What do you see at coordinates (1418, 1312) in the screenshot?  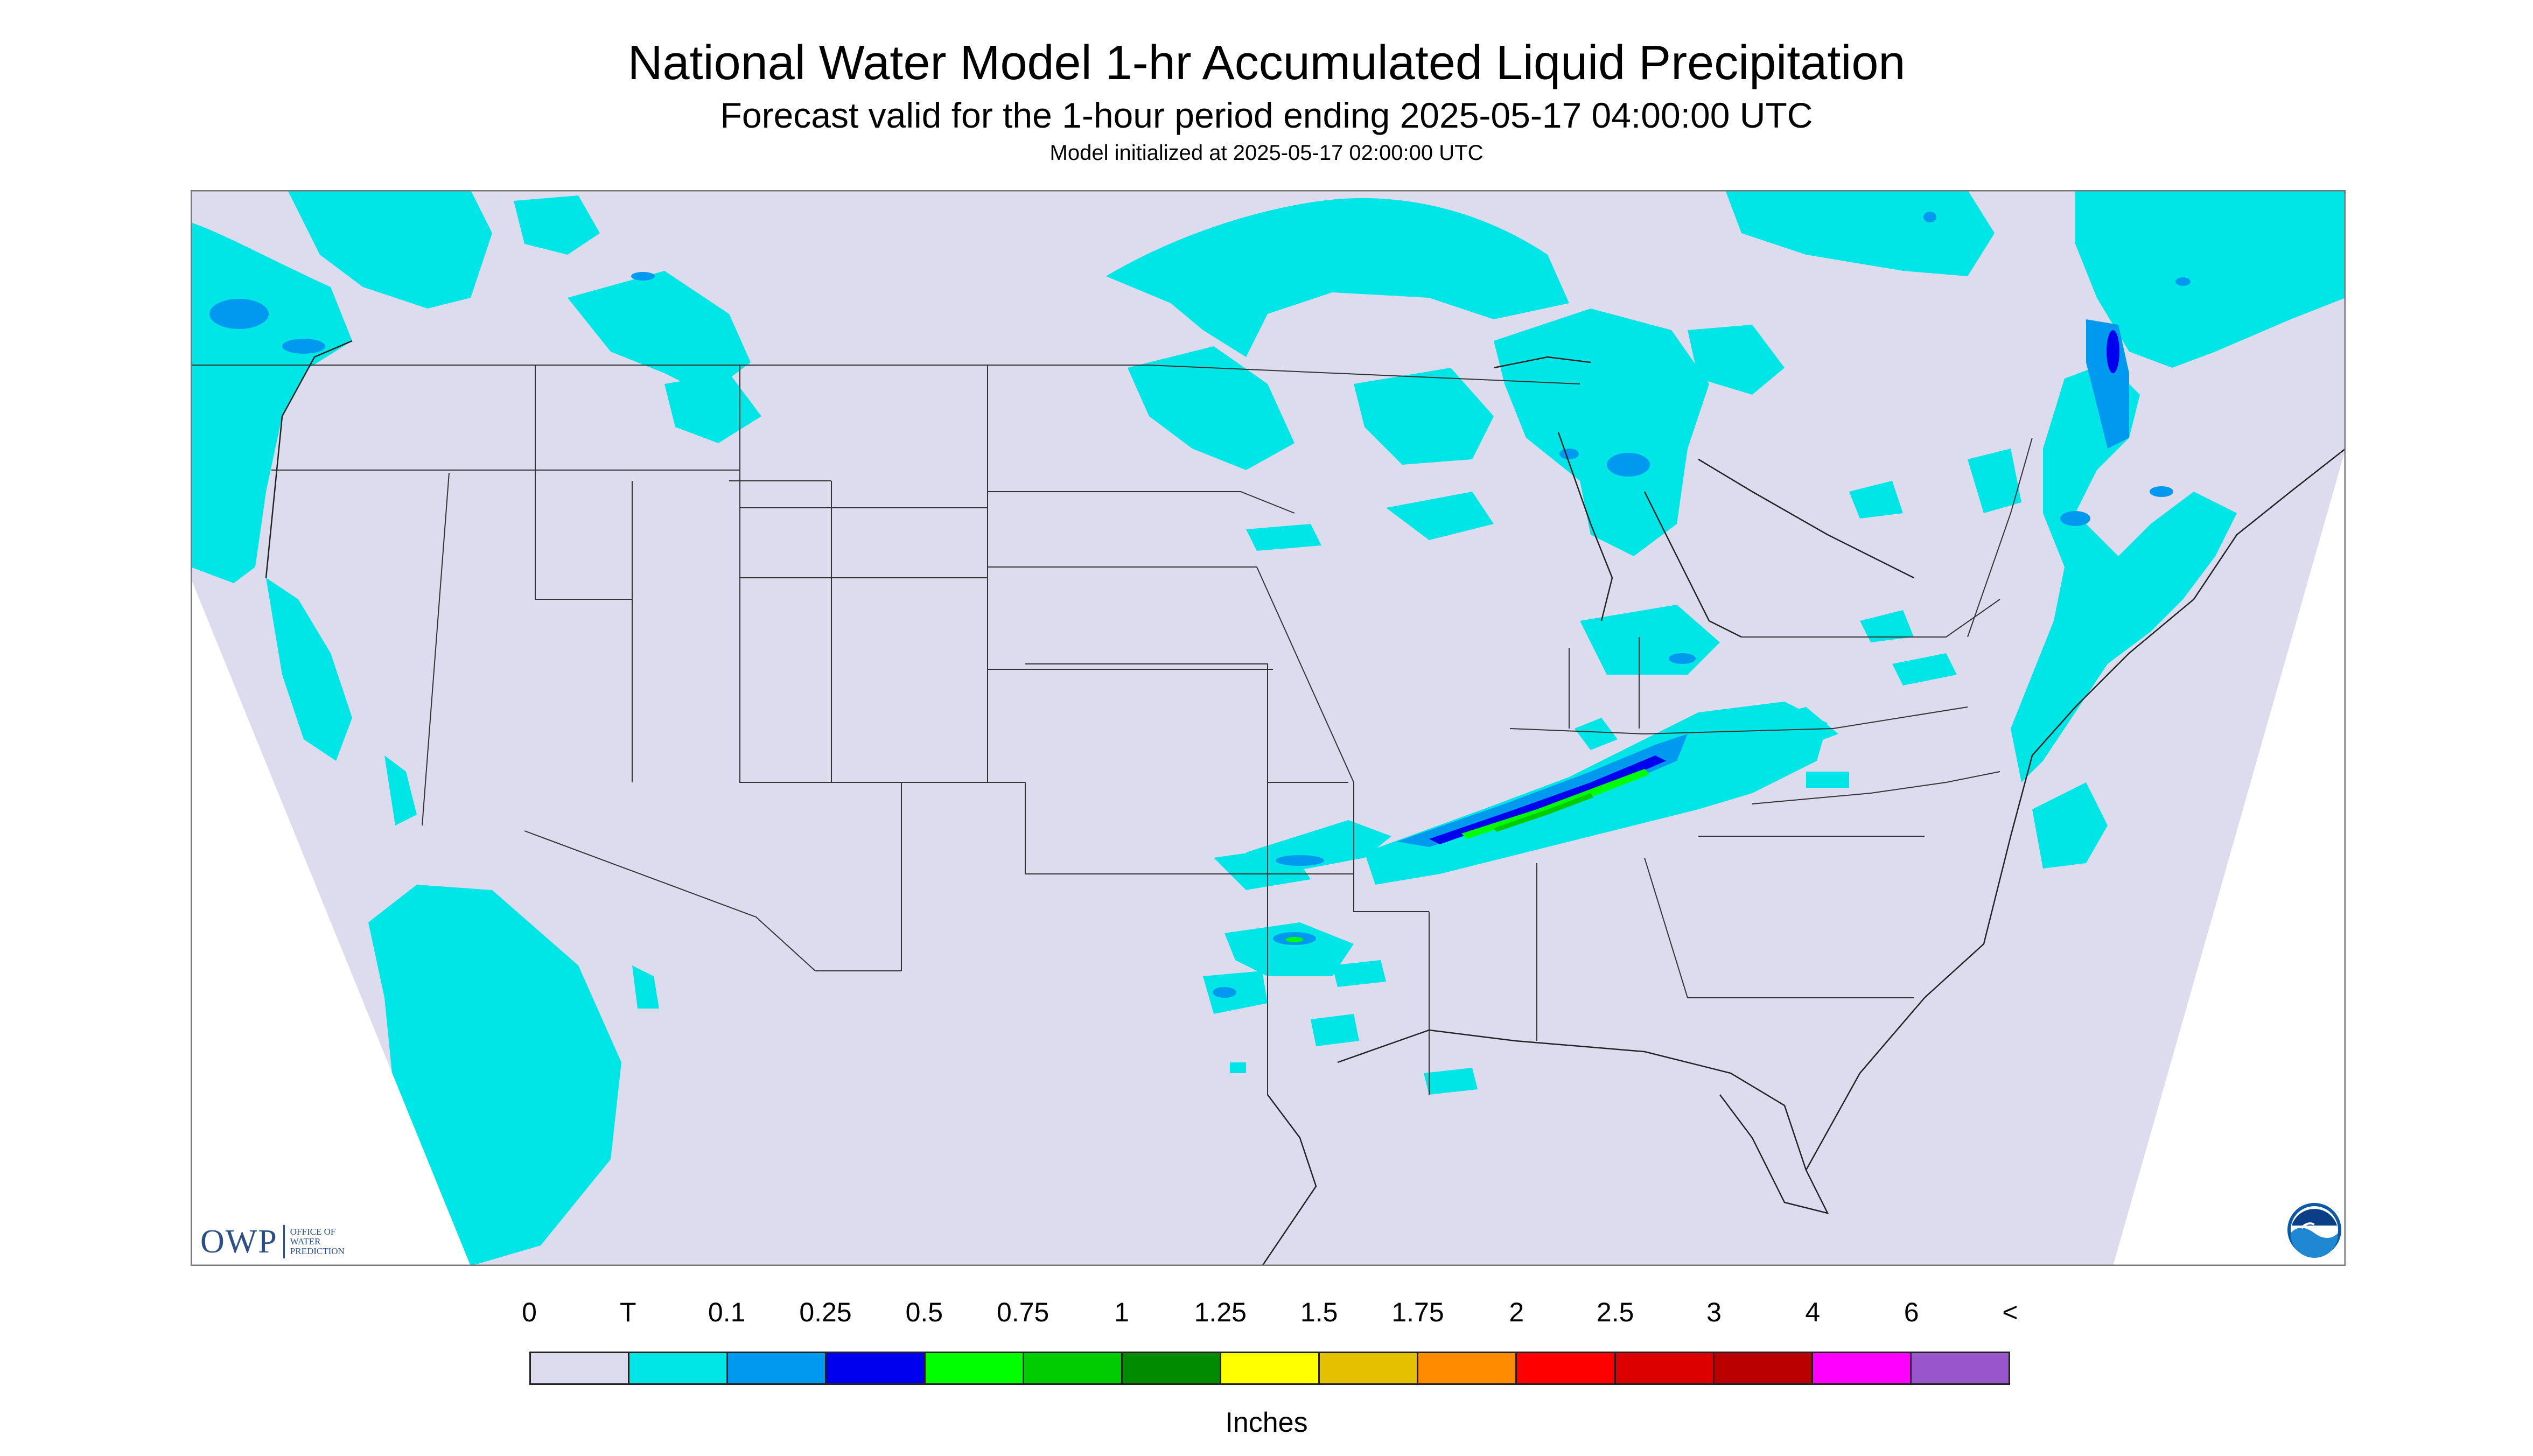 I see `legend-label: 1.75` at bounding box center [1418, 1312].